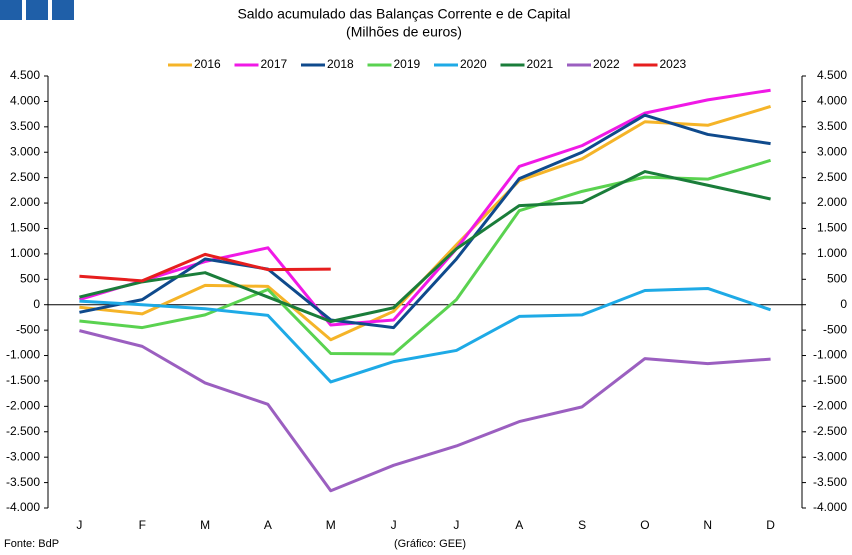 The width and height of the screenshot is (852, 555). I want to click on chart-subtitle: (Milhões de euros), so click(404, 32).